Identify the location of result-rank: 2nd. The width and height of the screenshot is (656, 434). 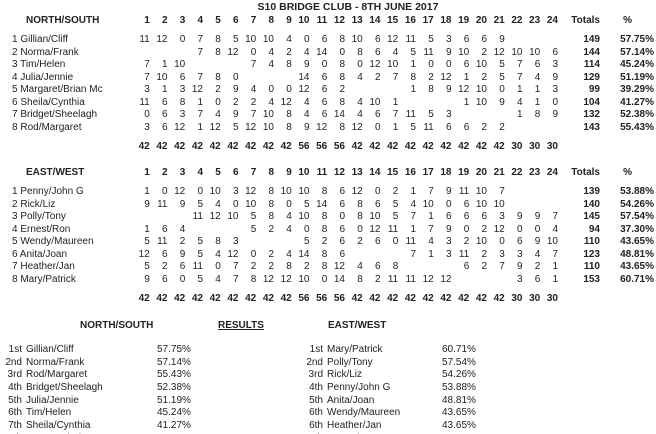
(13, 362).